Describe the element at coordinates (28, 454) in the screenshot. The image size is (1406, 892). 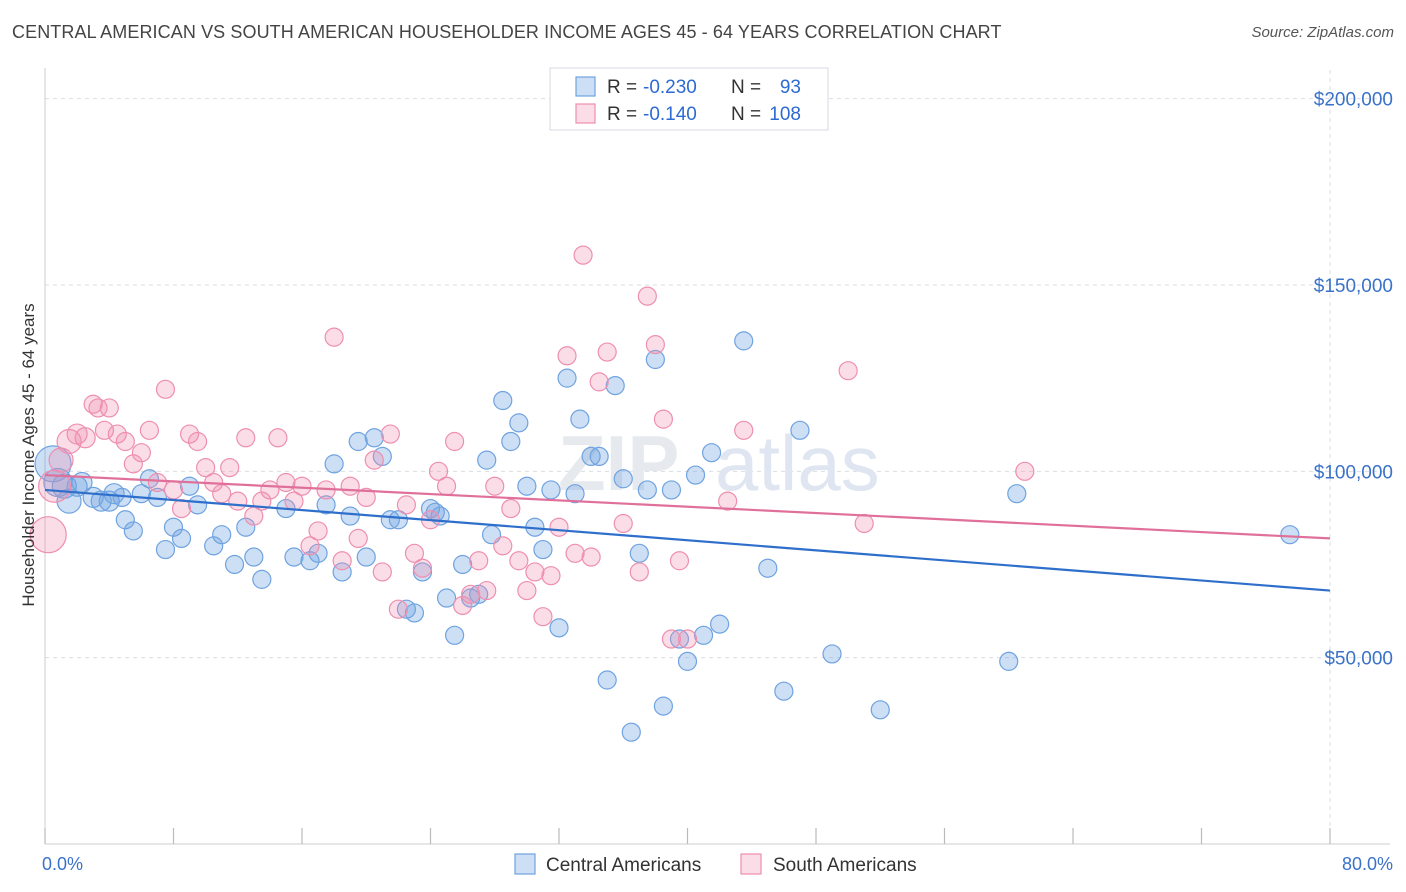
I see `y-axis-label: Householder Income Ages 45 - 64 years` at that location.